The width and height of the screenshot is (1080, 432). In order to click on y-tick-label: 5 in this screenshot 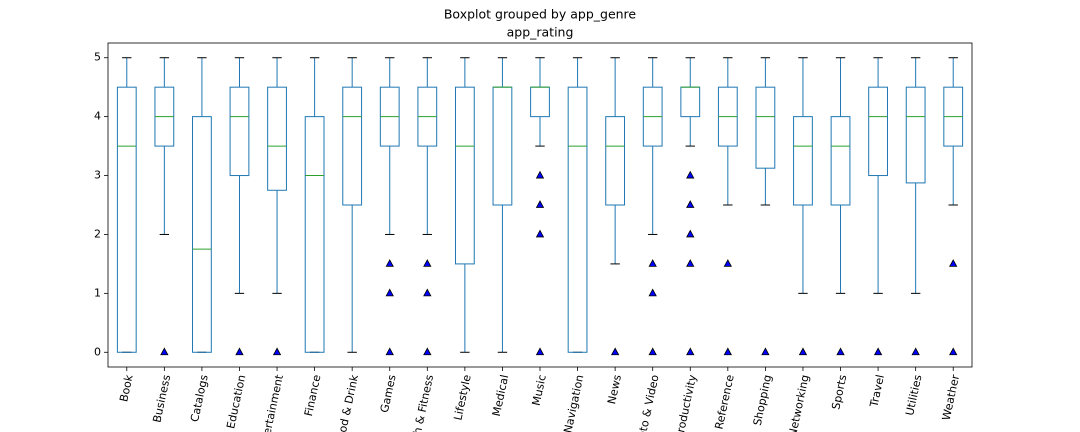, I will do `click(97, 57)`.